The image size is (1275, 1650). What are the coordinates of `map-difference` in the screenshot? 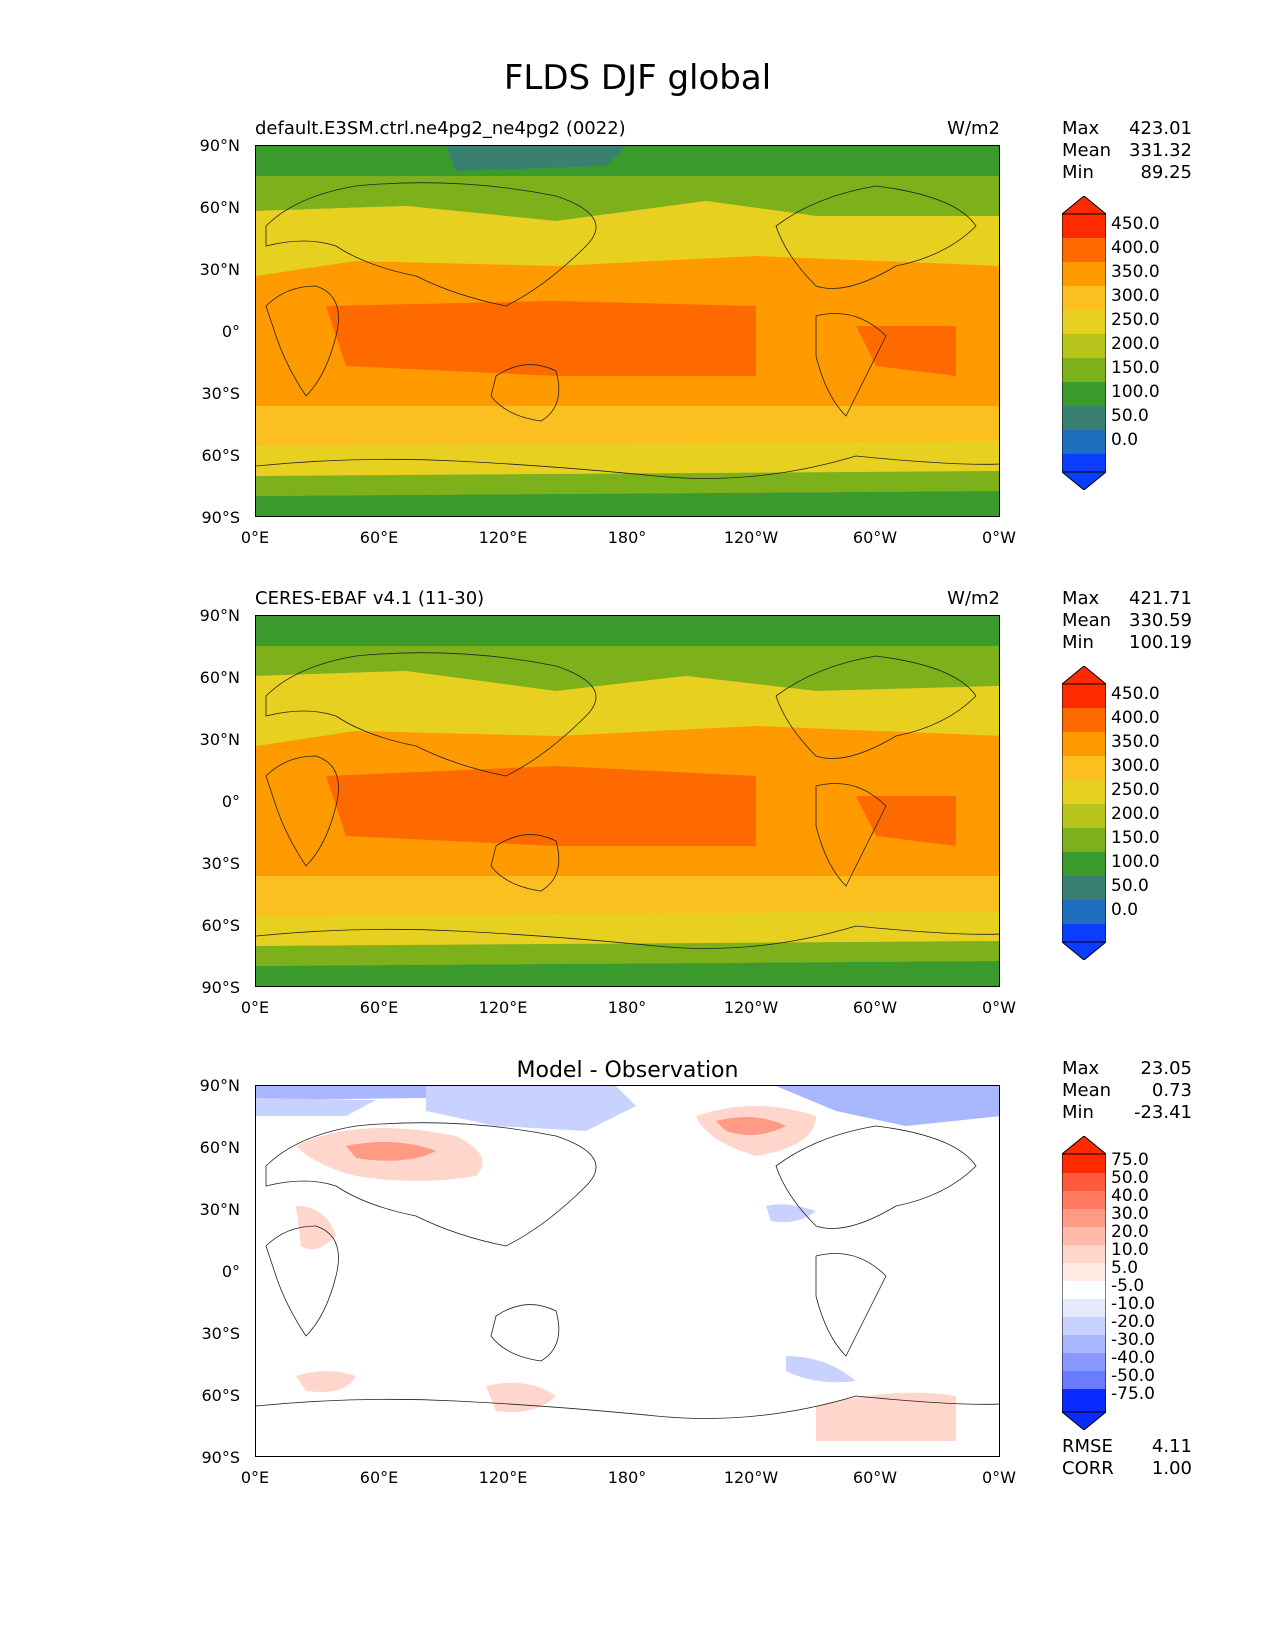 It's located at (627, 1271).